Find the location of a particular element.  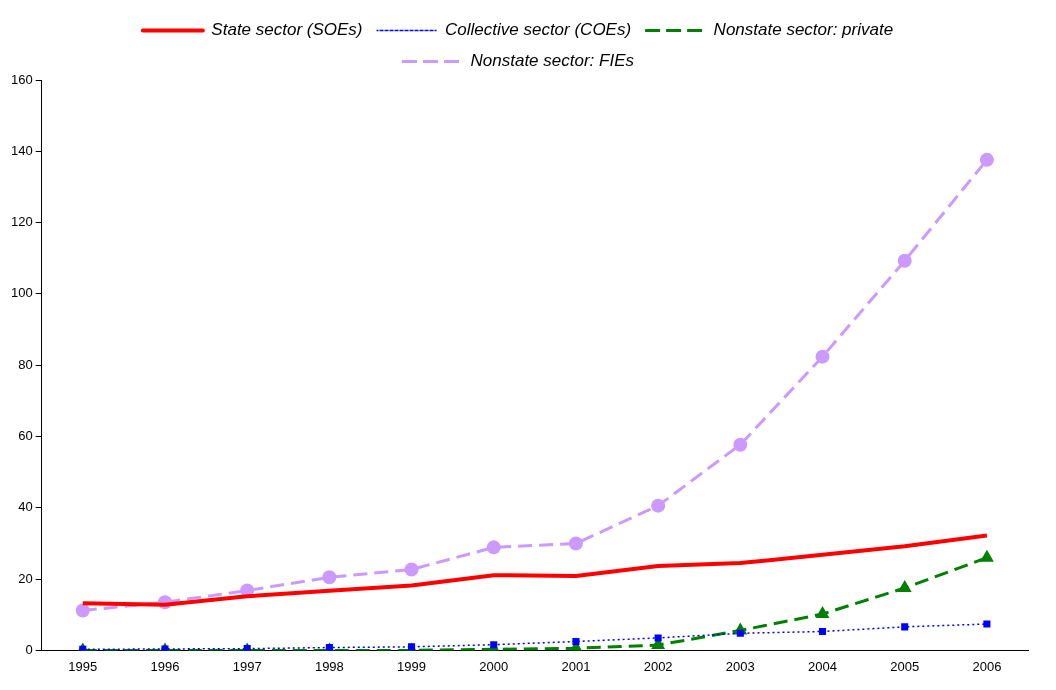

x-tick-label: 2002 is located at coordinates (658, 666).